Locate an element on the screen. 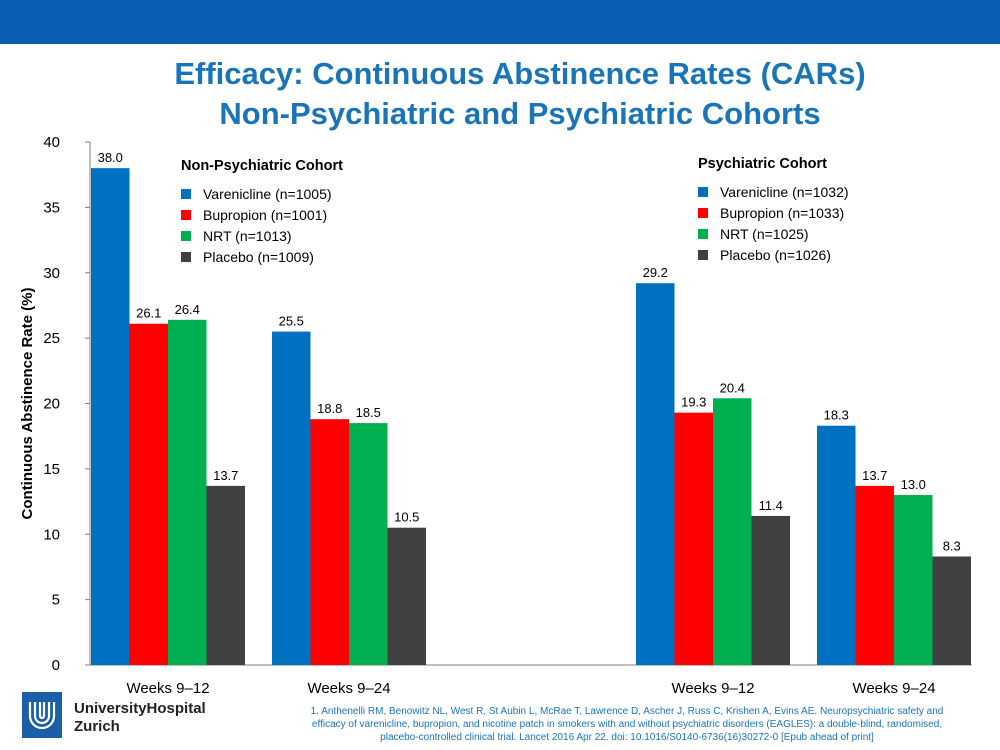 The width and height of the screenshot is (1000, 750). data-label: 18.8 is located at coordinates (329, 408).